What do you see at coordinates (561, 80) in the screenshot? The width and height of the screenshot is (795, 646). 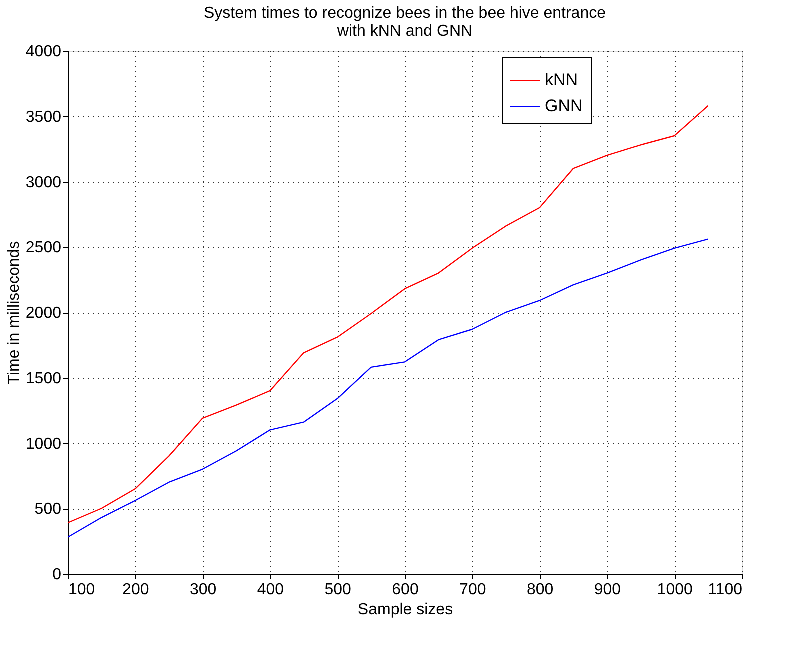 I see `legend-label: kNN` at bounding box center [561, 80].